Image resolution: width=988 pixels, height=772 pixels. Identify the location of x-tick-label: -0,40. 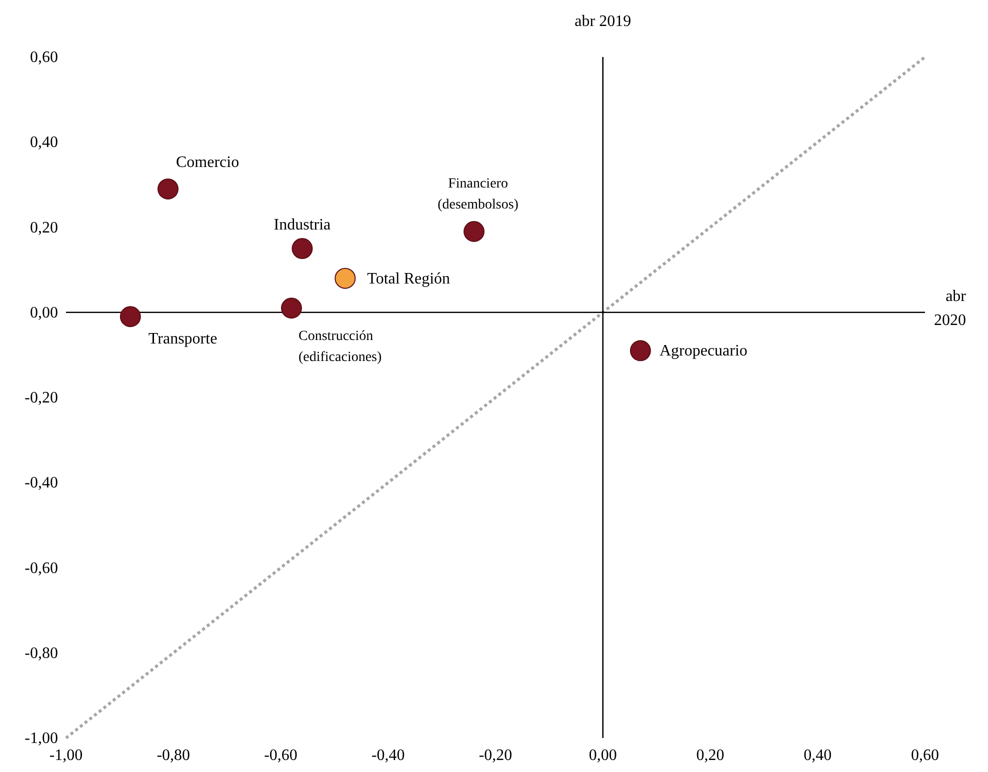
(388, 755).